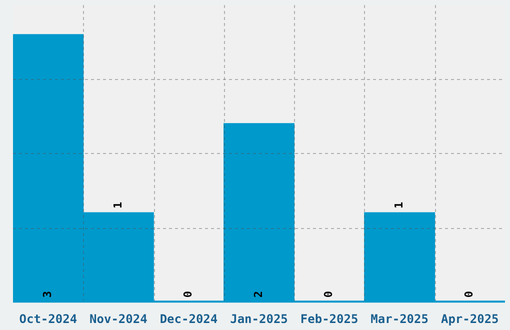 Image resolution: width=510 pixels, height=330 pixels. What do you see at coordinates (258, 294) in the screenshot?
I see `data-label: 2` at bounding box center [258, 294].